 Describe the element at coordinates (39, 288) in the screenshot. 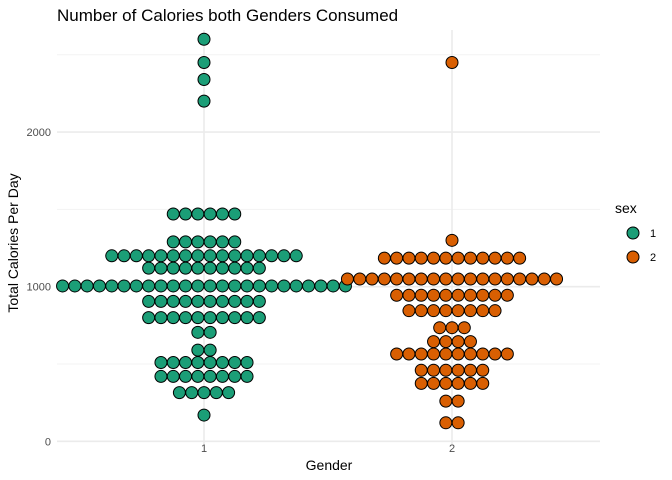

I see `y-tick-label: 1000` at that location.